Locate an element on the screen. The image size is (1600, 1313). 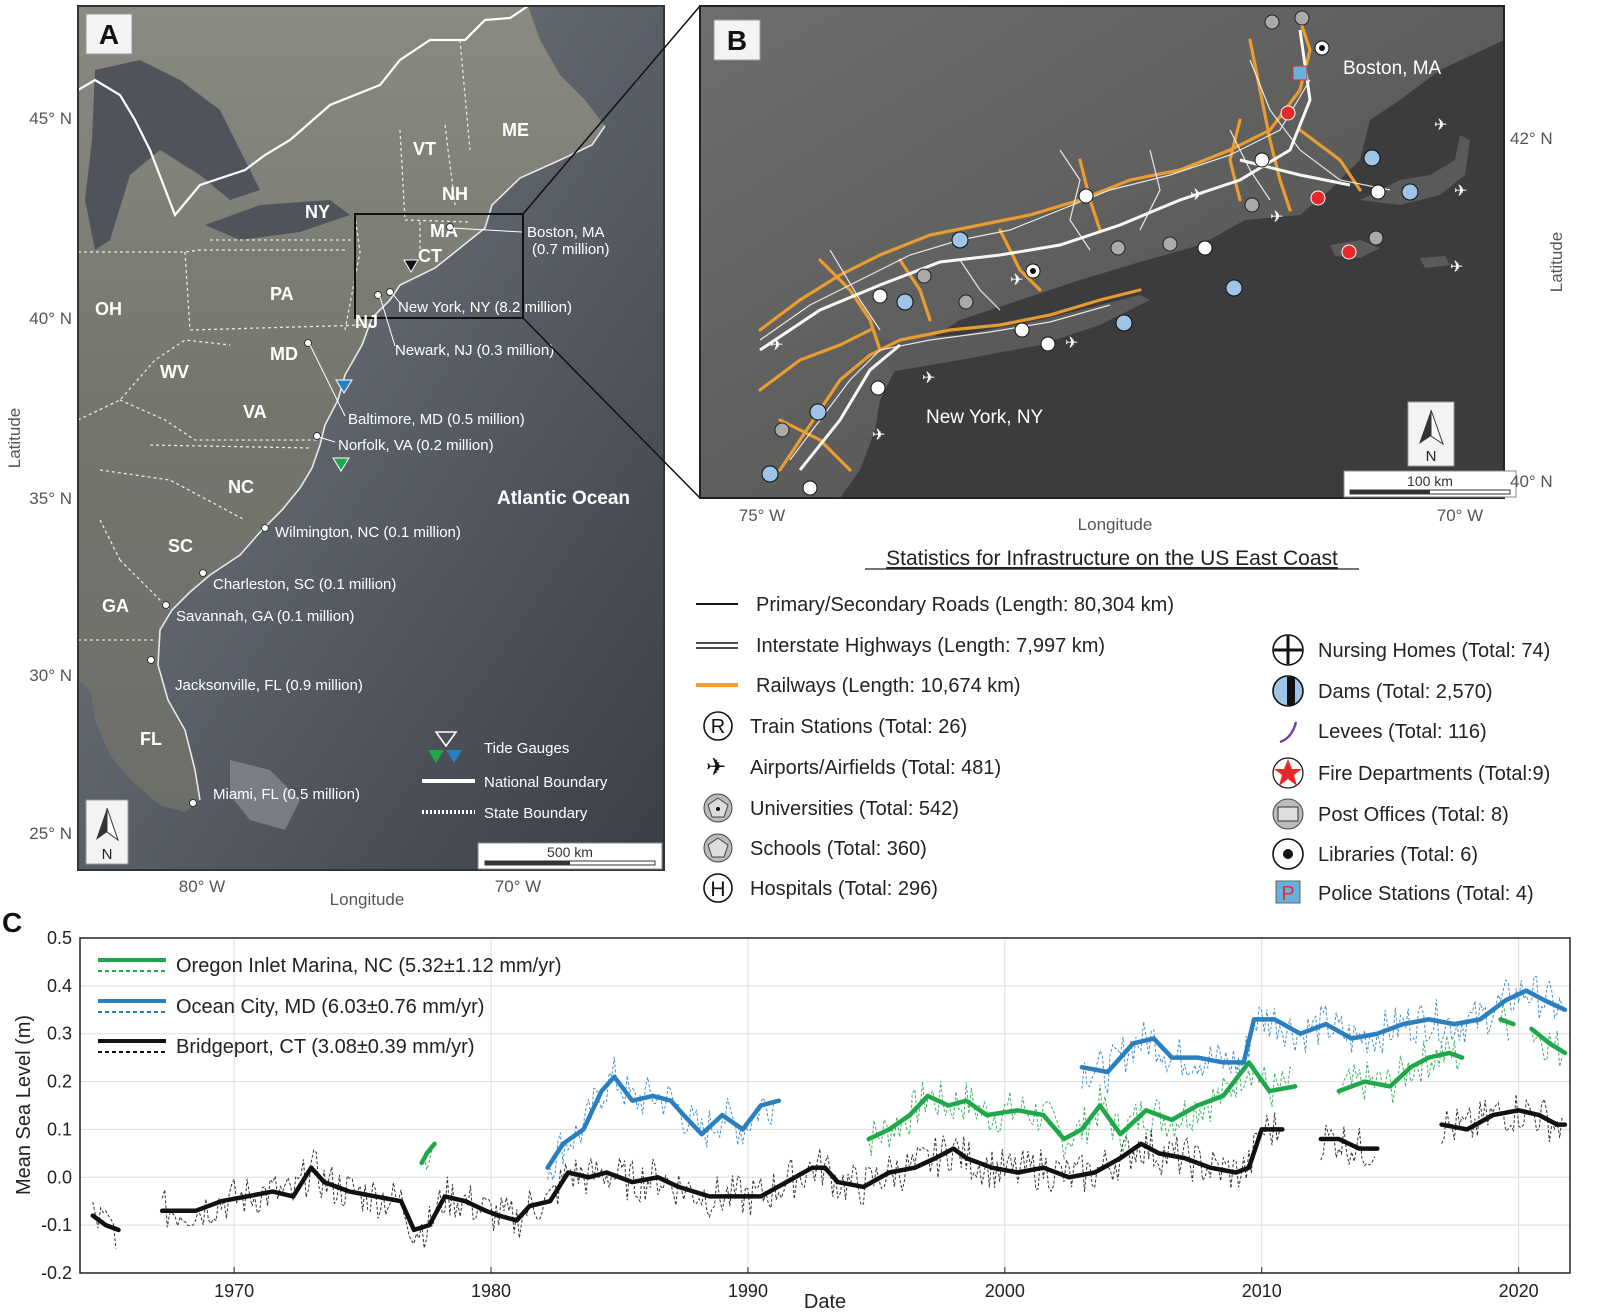
stats-right-label: Fire Departments (Total:9) is located at coordinates (1434, 774).